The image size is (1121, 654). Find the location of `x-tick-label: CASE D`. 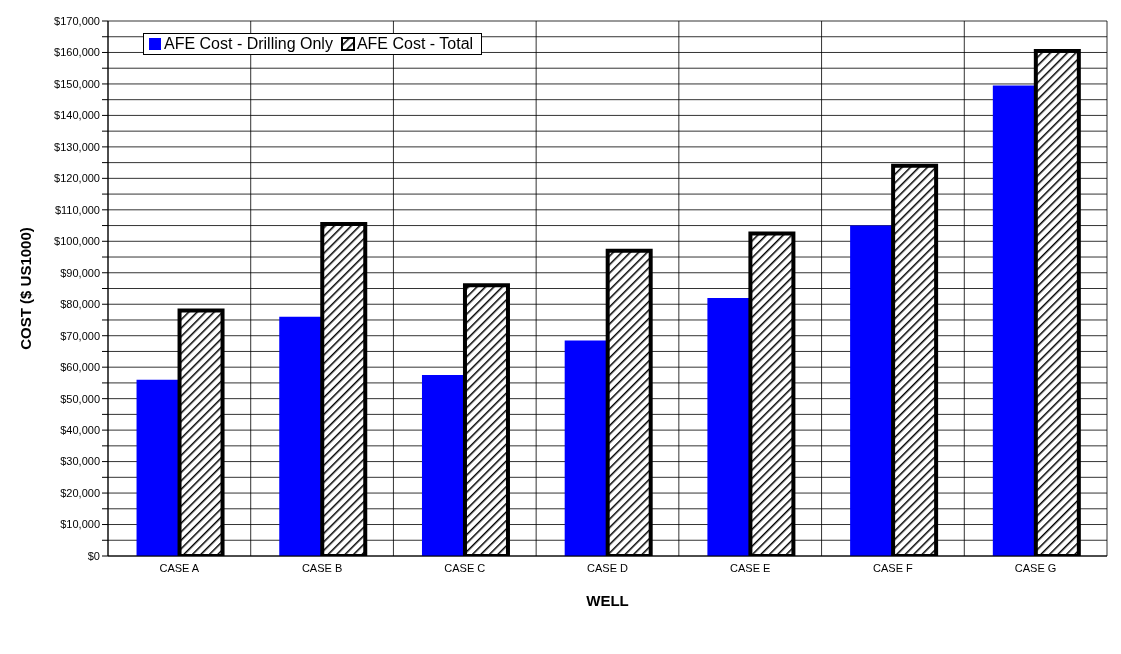

x-tick-label: CASE D is located at coordinates (608, 567).